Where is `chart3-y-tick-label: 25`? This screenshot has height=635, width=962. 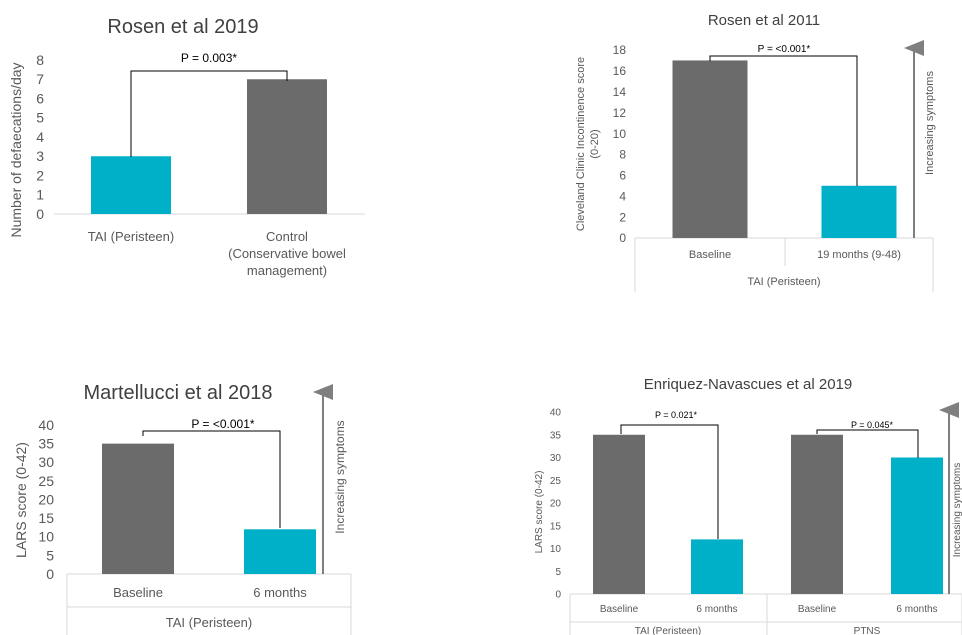 chart3-y-tick-label: 25 is located at coordinates (46, 481).